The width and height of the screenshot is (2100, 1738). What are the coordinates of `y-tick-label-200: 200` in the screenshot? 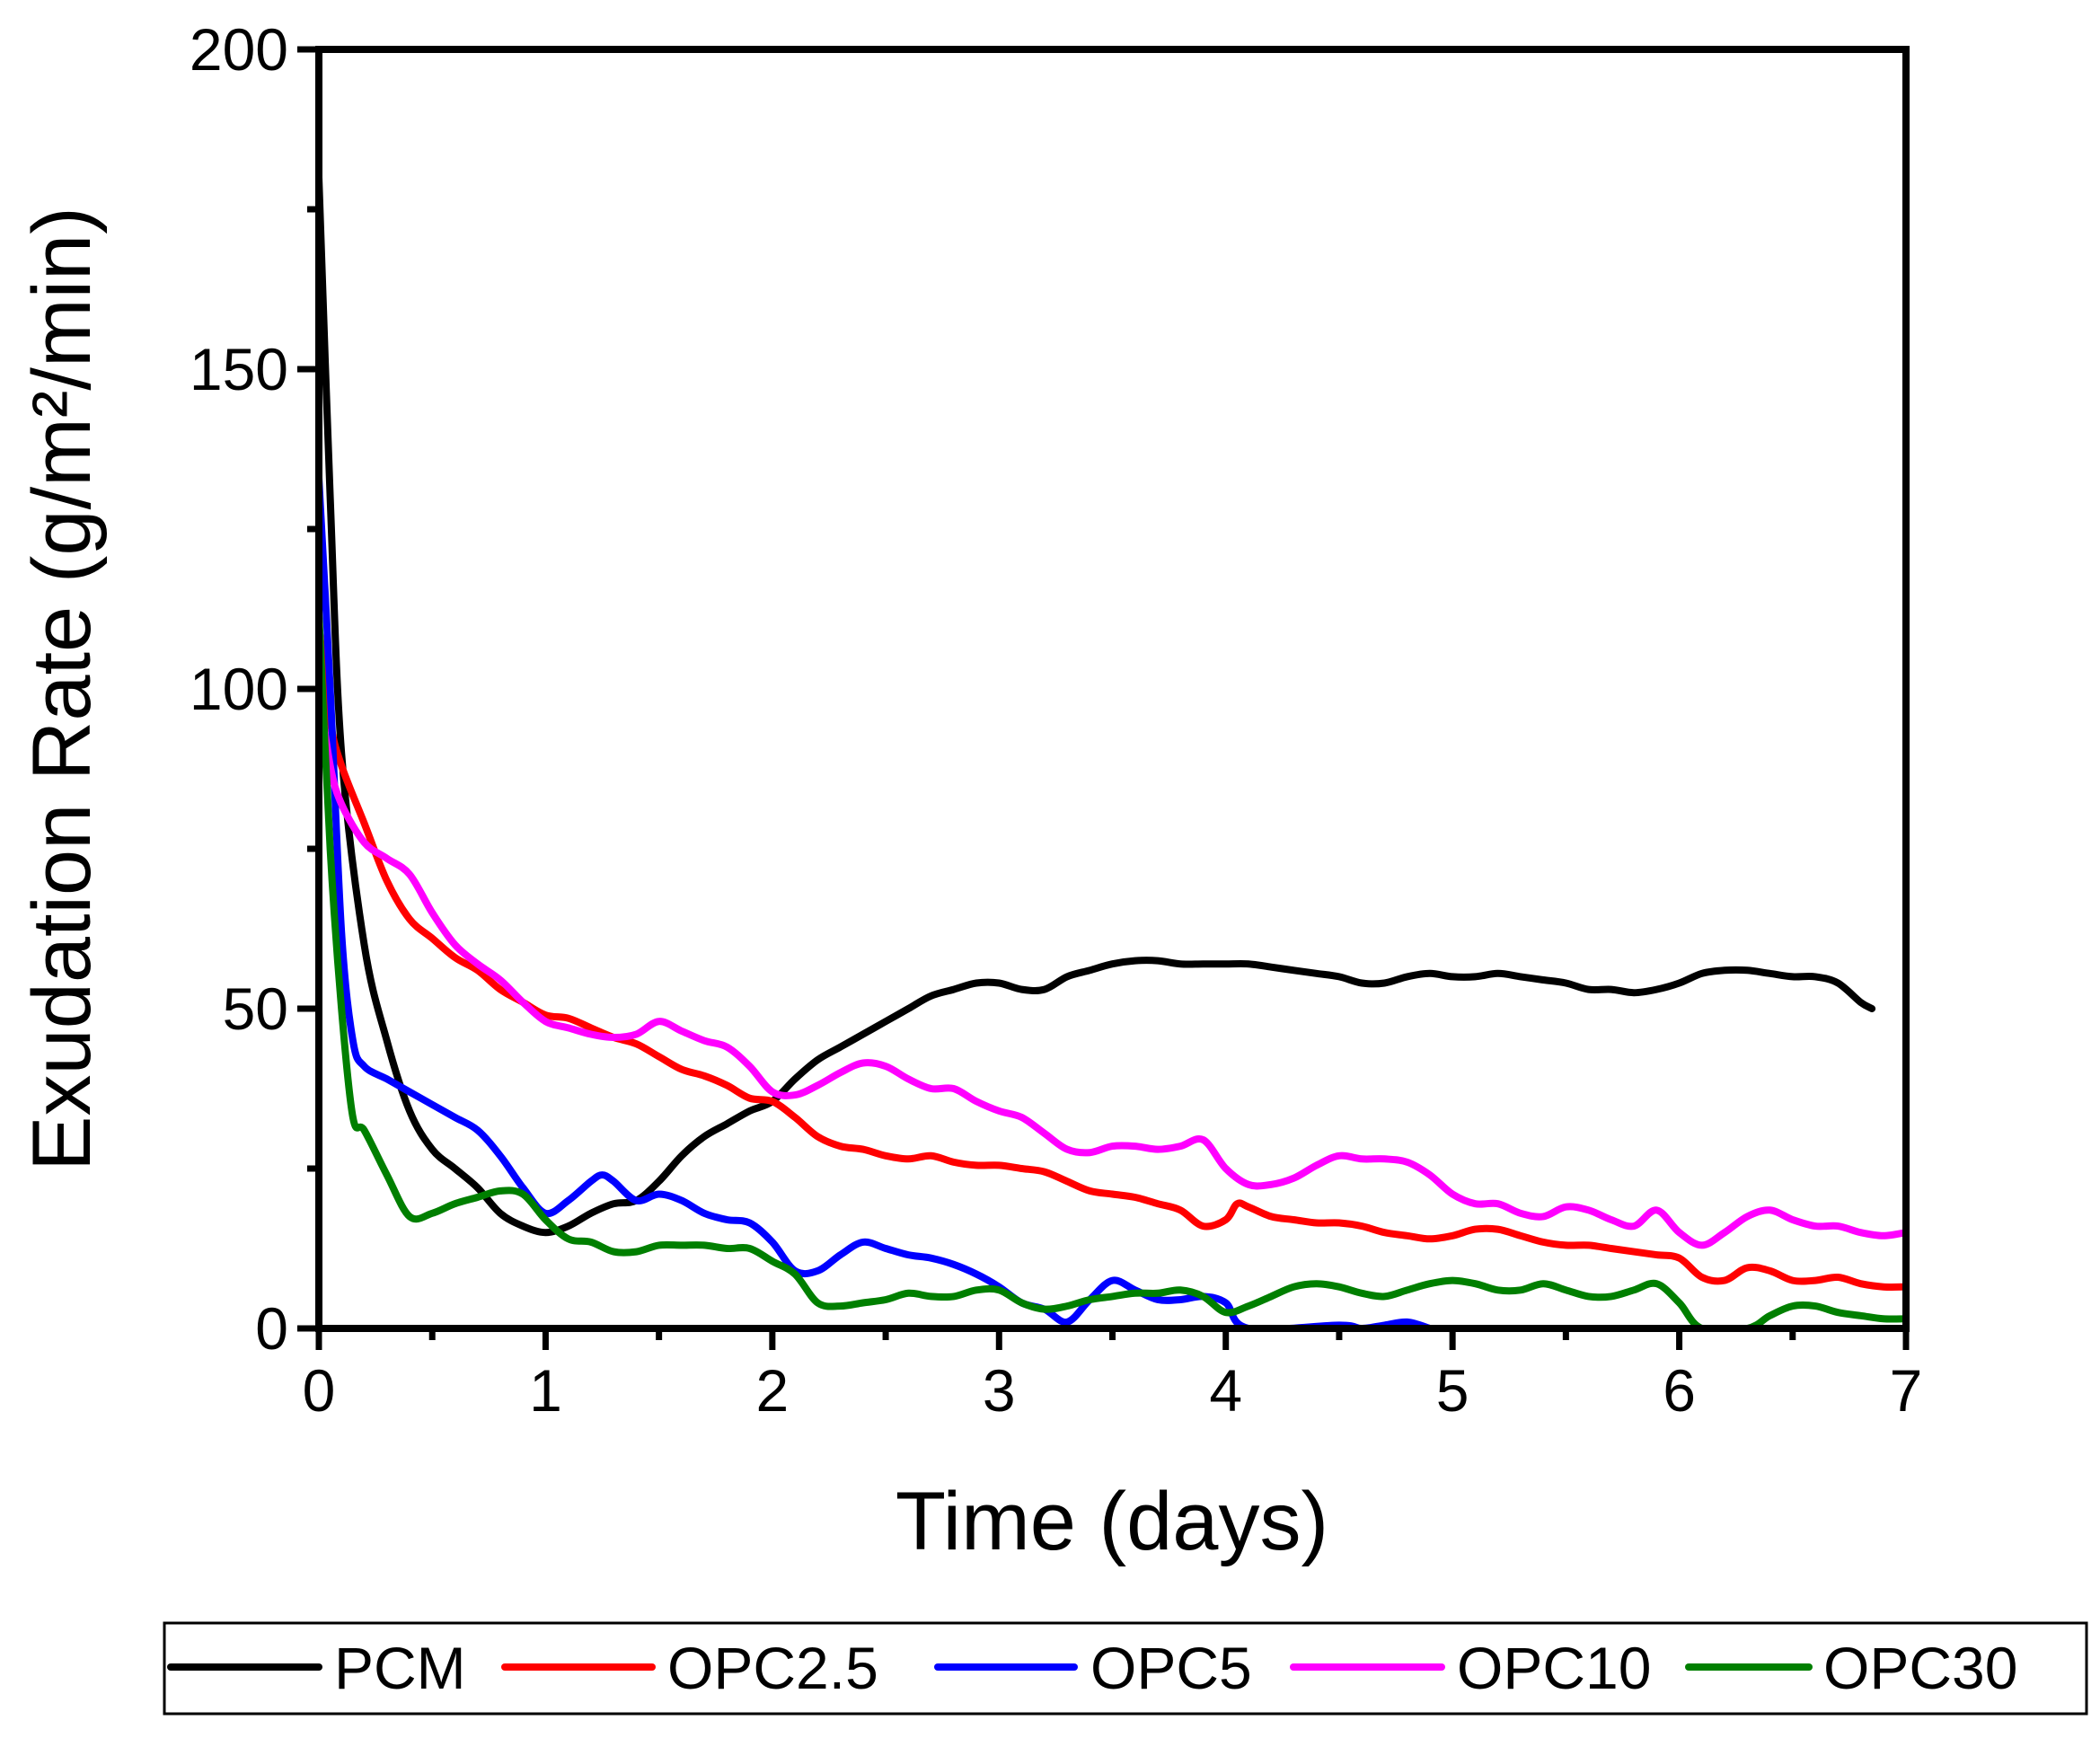 It's located at (239, 50).